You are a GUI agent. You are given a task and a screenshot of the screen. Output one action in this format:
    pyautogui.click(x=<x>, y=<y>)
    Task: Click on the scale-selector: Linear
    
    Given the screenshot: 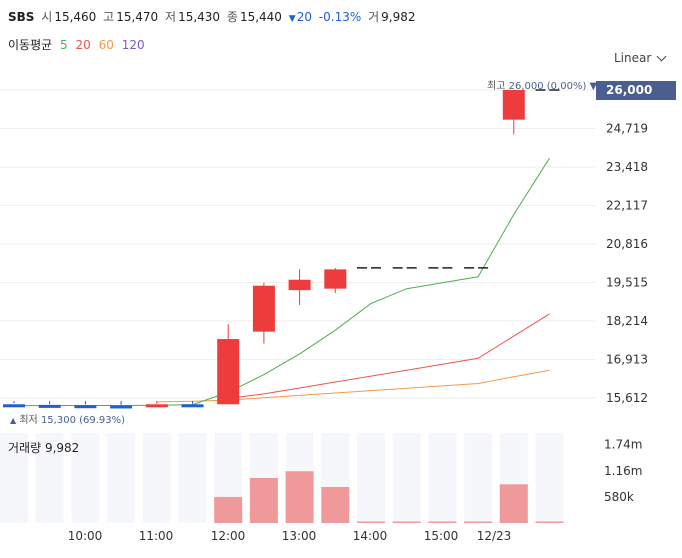 What is the action you would take?
    pyautogui.click(x=640, y=58)
    